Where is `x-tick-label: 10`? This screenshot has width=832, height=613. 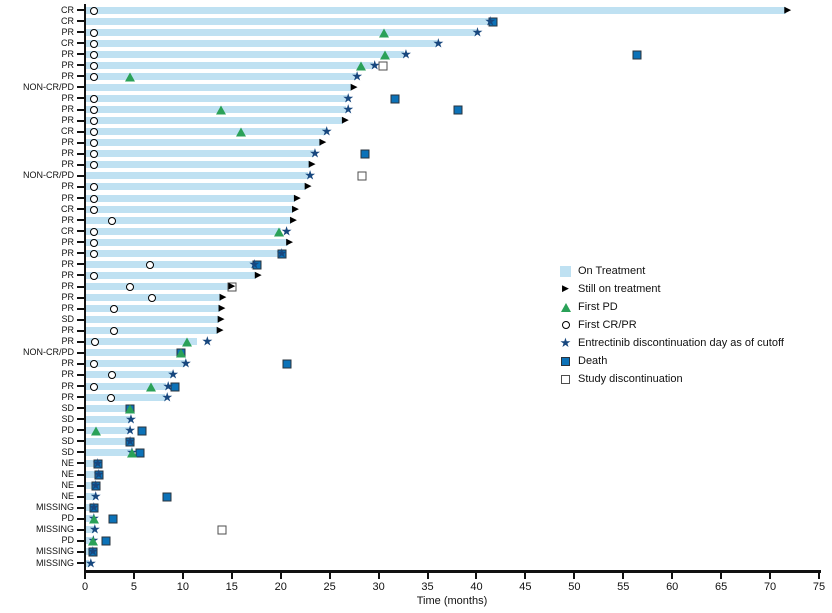
x-tick-label: 10 is located at coordinates (182, 587).